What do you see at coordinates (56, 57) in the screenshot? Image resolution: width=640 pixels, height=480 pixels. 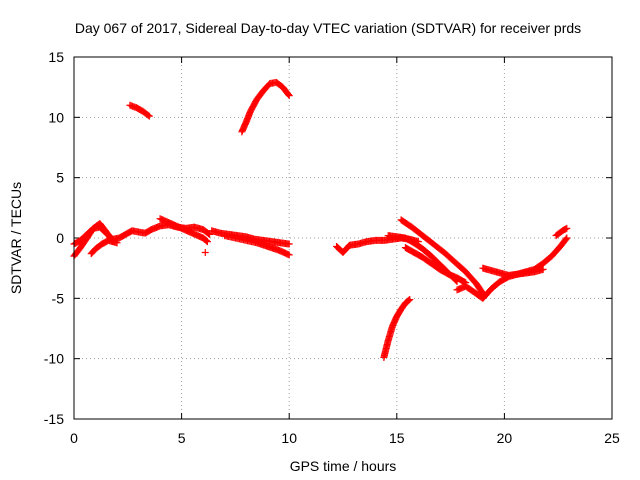 I see `y-tick-label: 15` at bounding box center [56, 57].